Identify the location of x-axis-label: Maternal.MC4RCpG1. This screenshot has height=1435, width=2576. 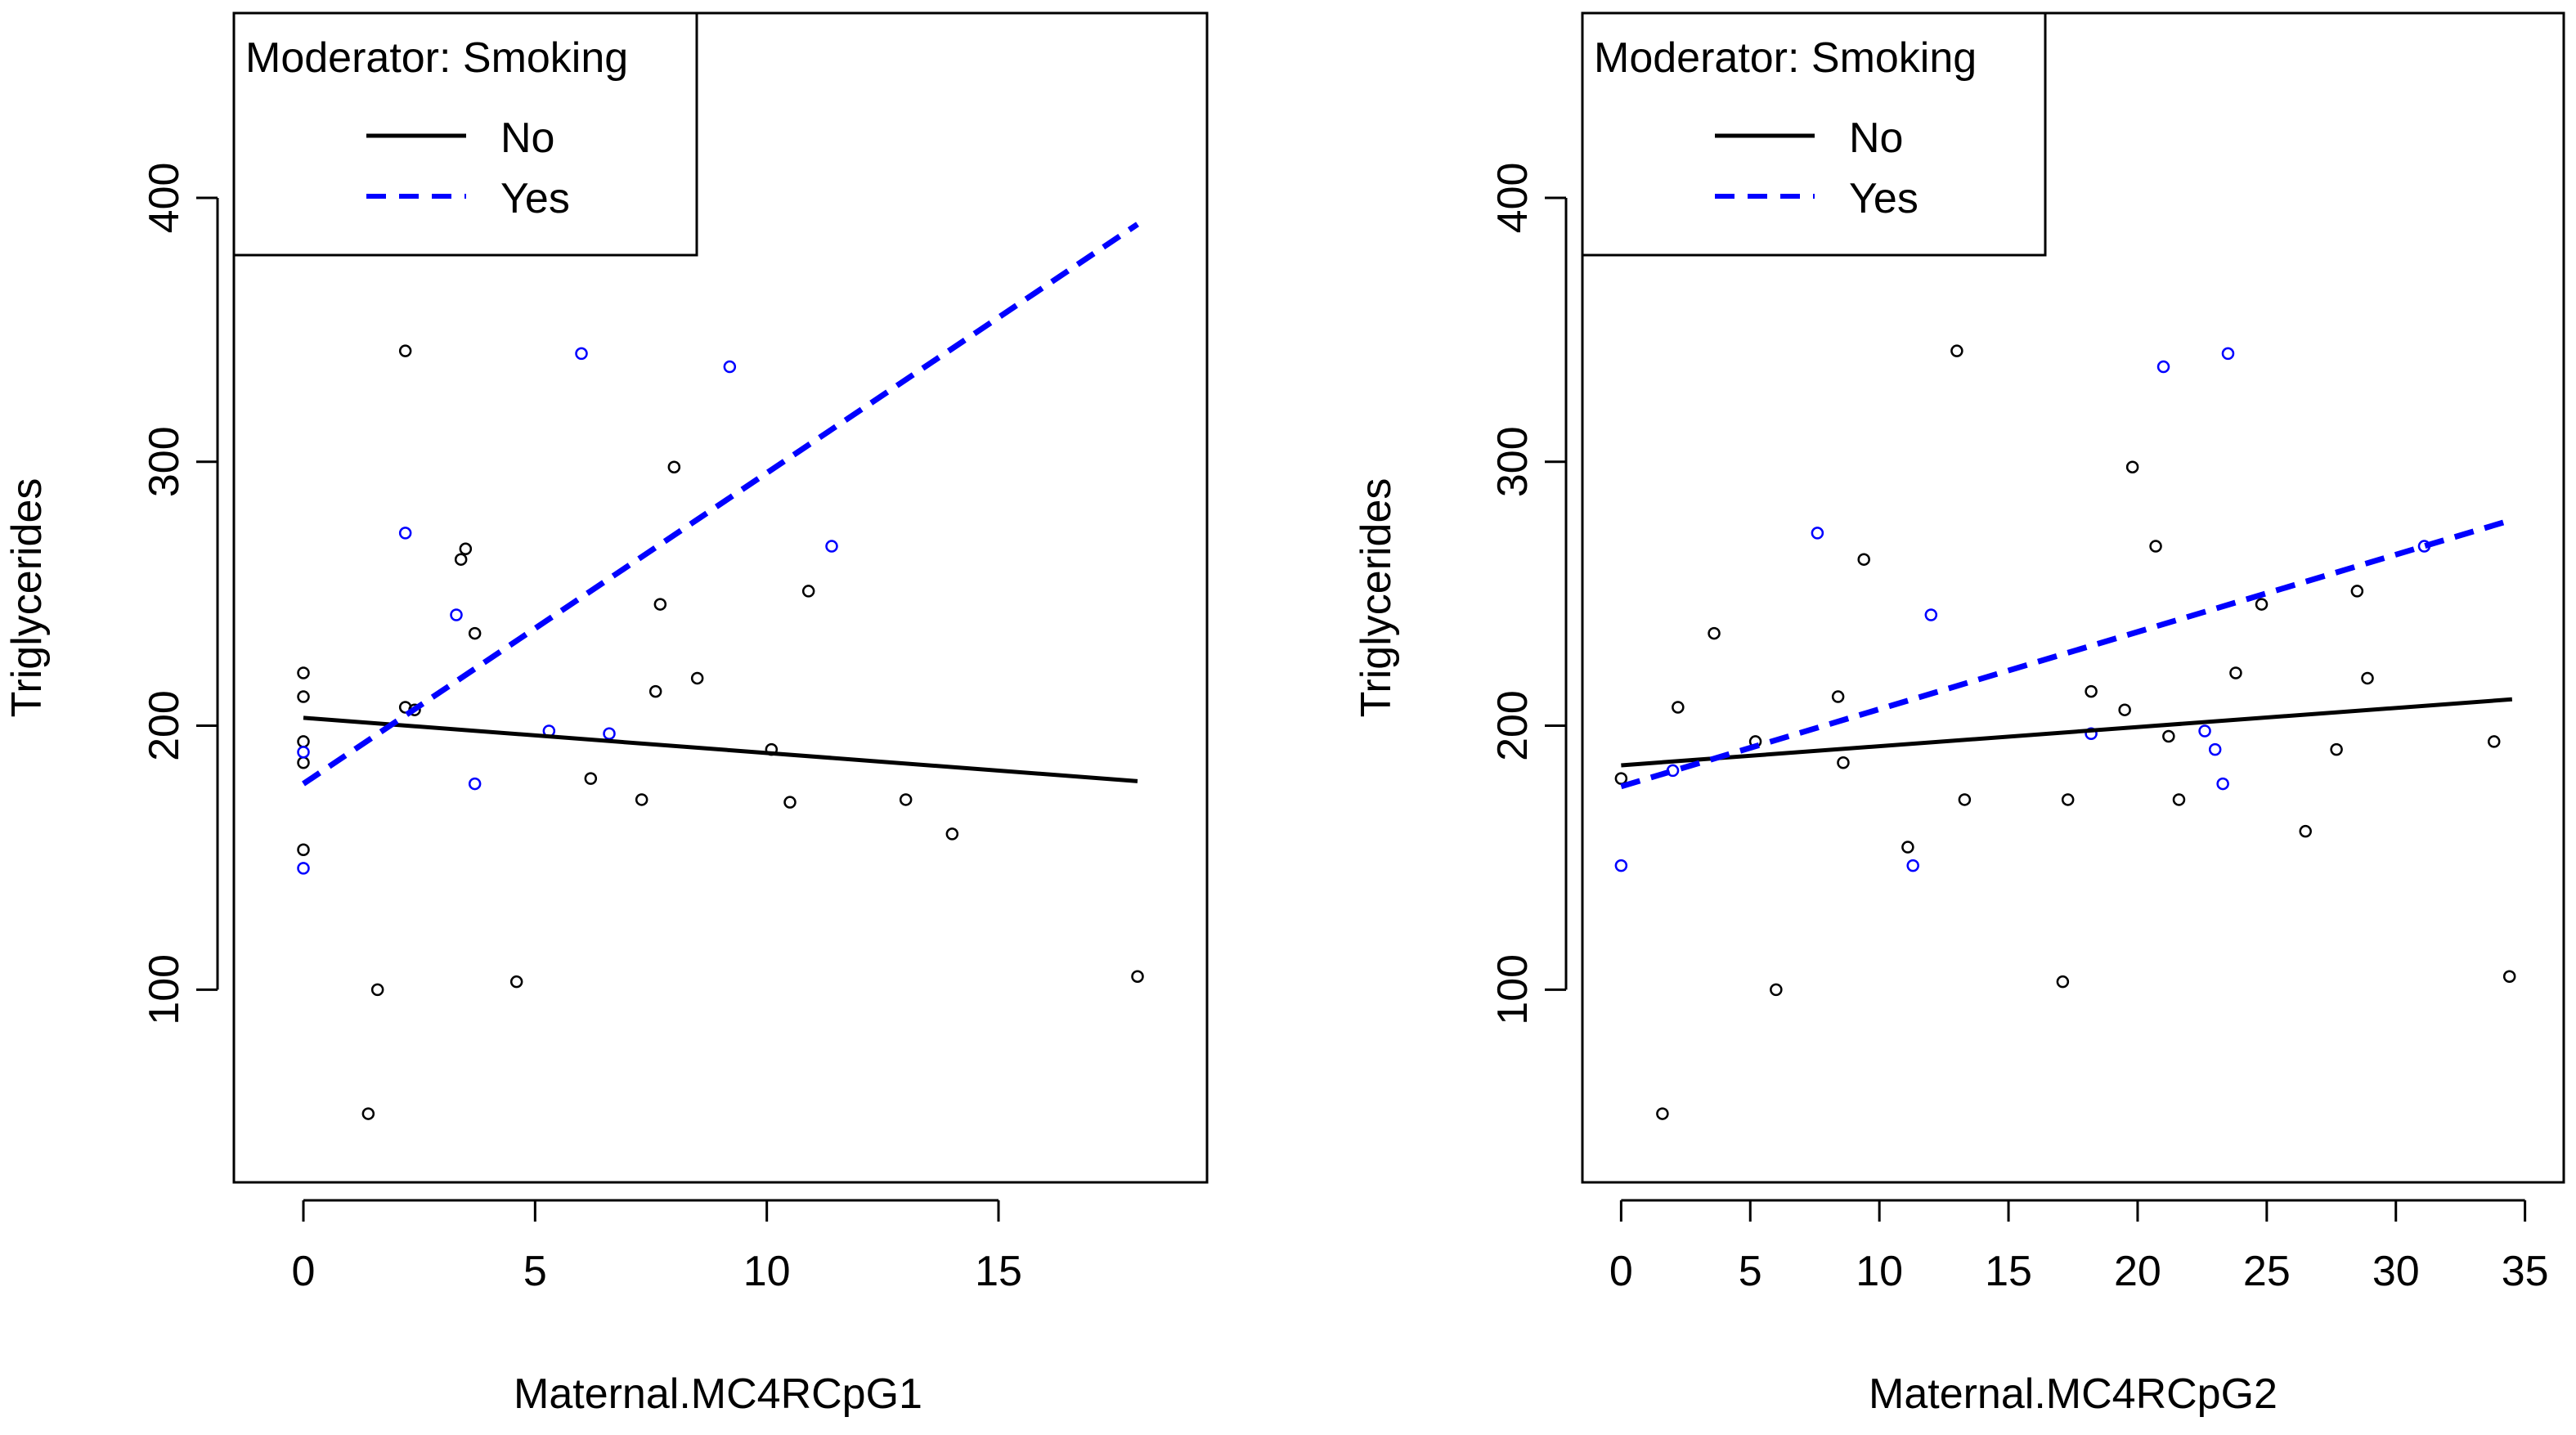
(718, 1394).